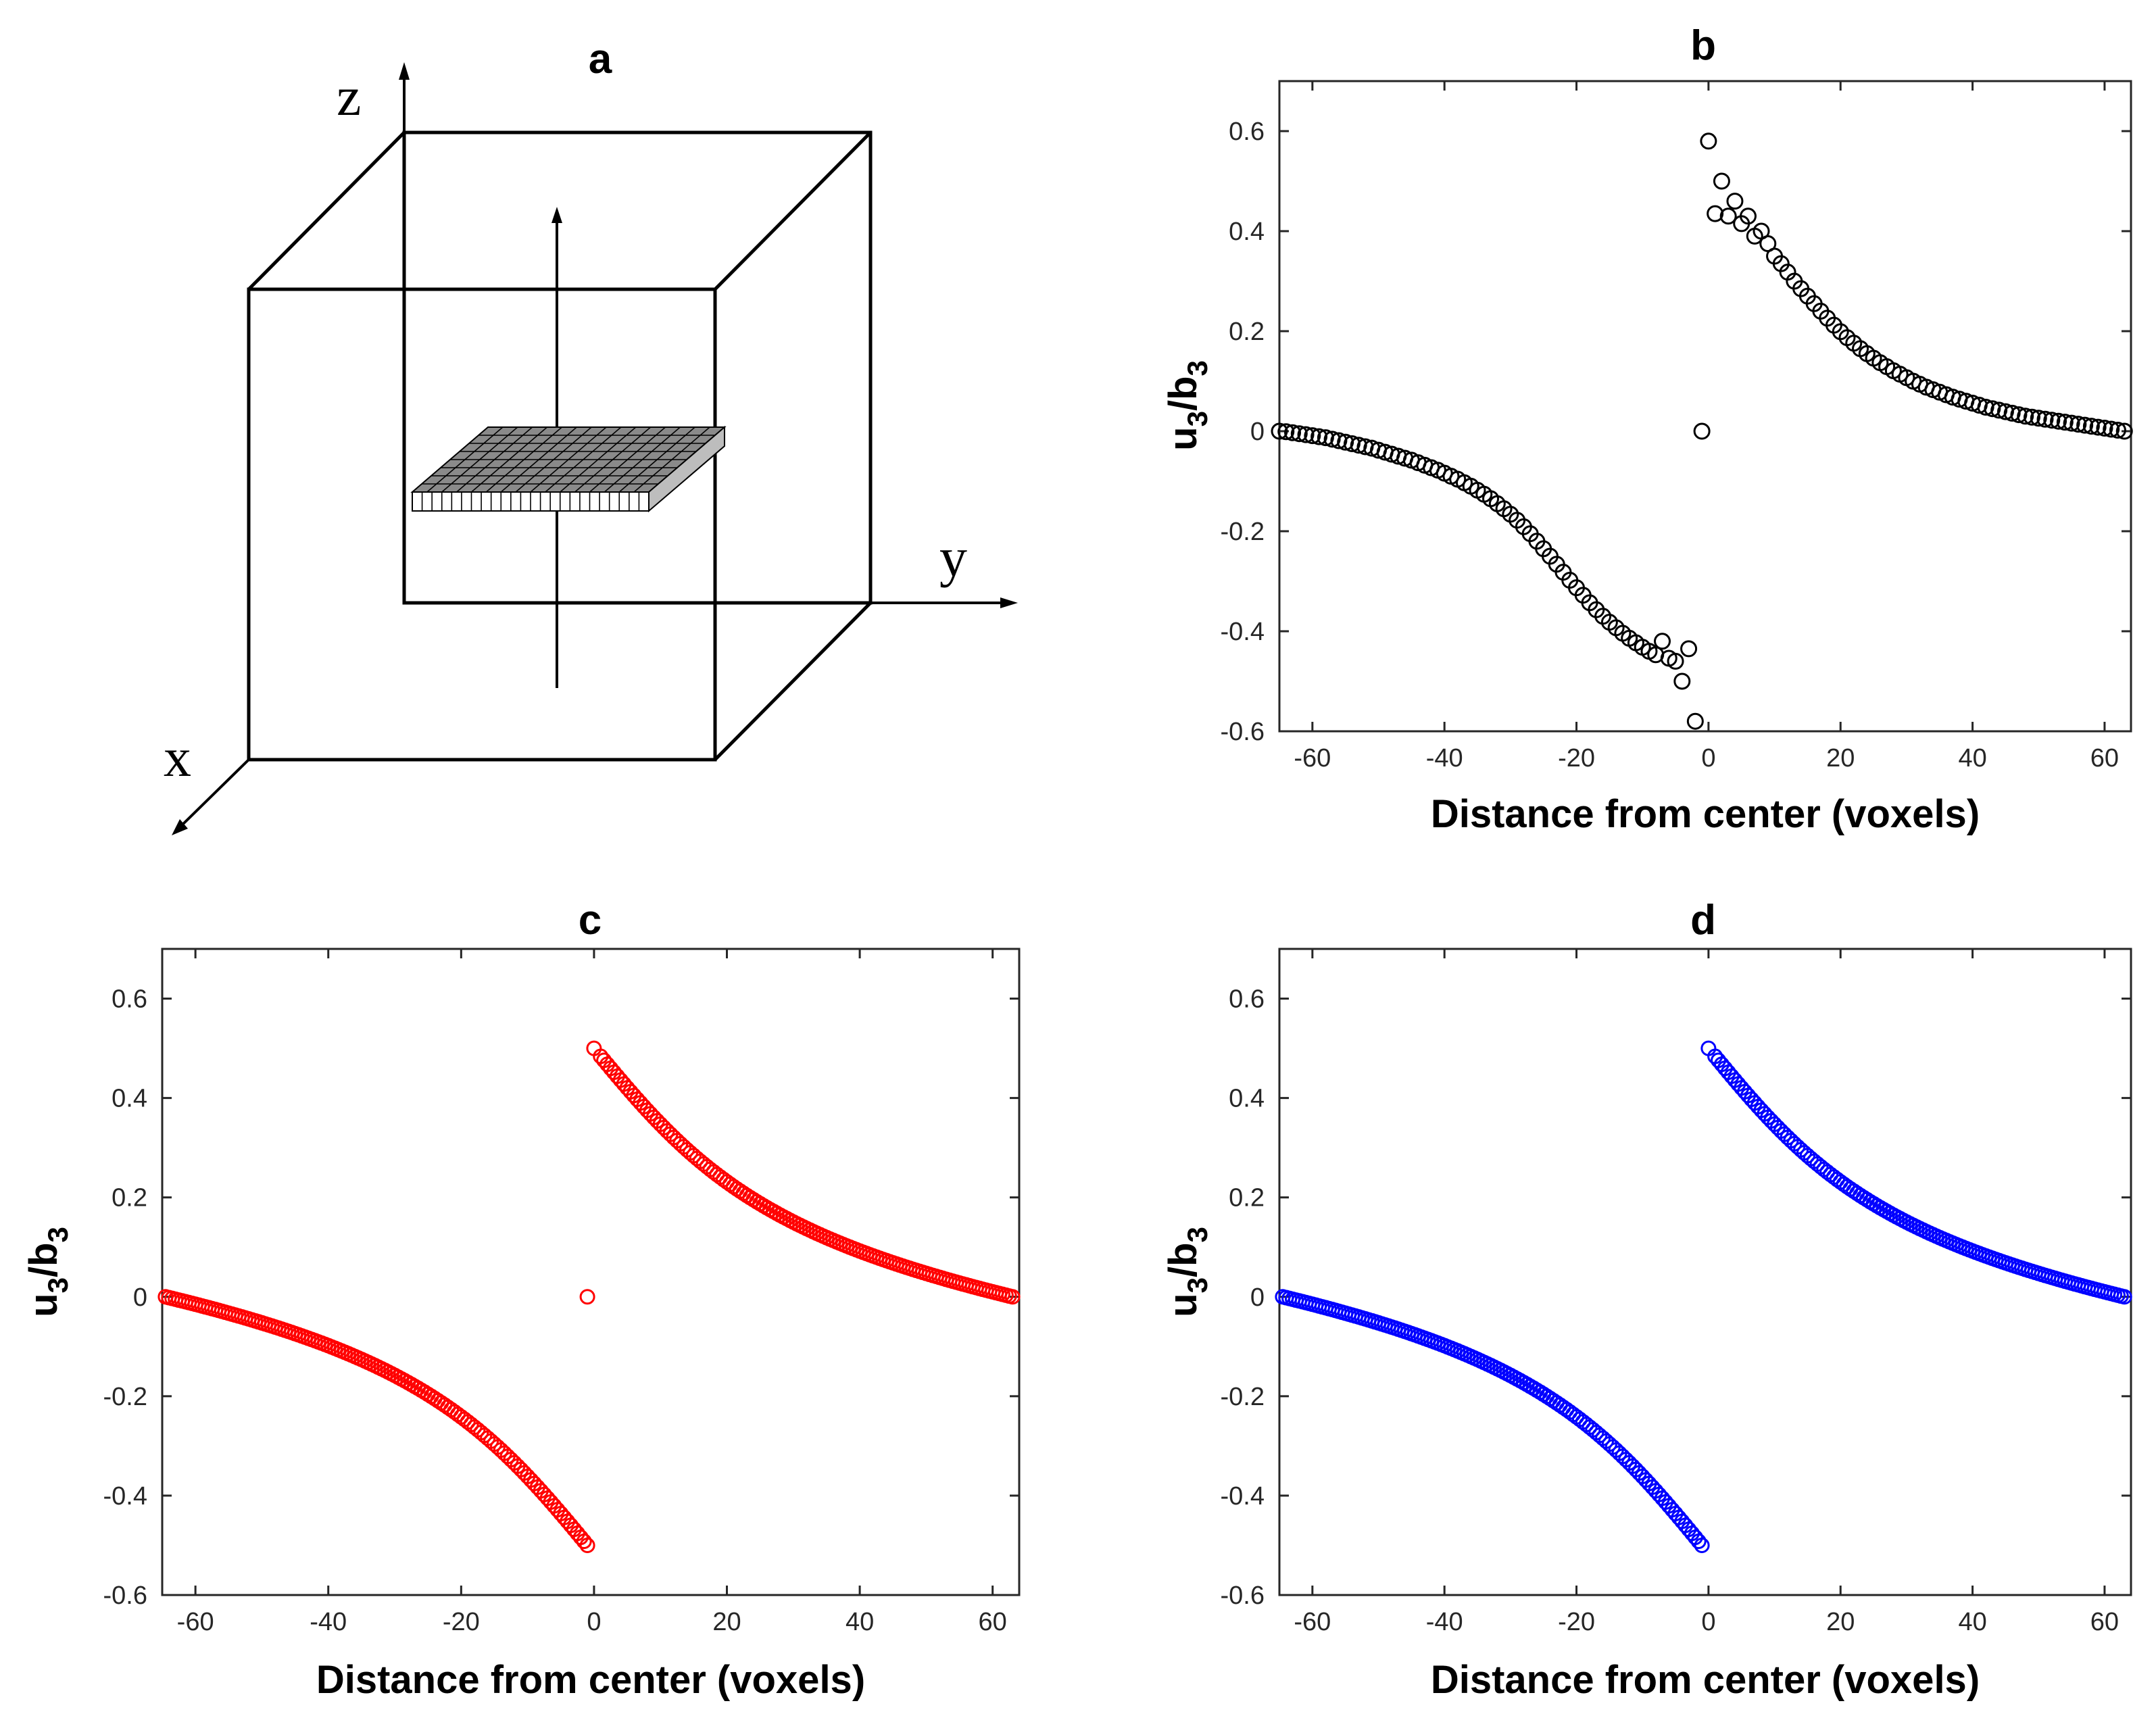 The height and width of the screenshot is (1716, 2156). I want to click on panel-b-points, so click(1702, 431).